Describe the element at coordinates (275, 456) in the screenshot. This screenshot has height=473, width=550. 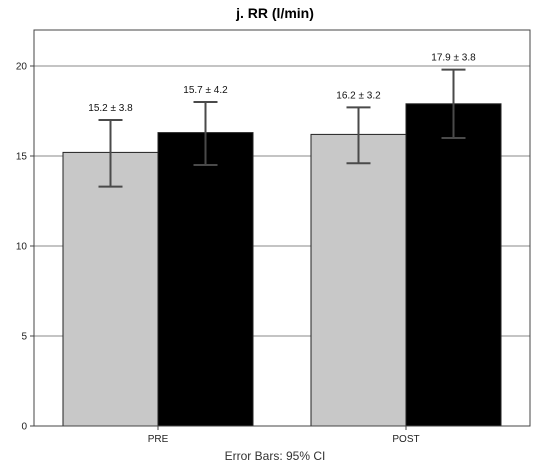
I see `error-bars-footnote: Error Bars: 95% CI` at that location.